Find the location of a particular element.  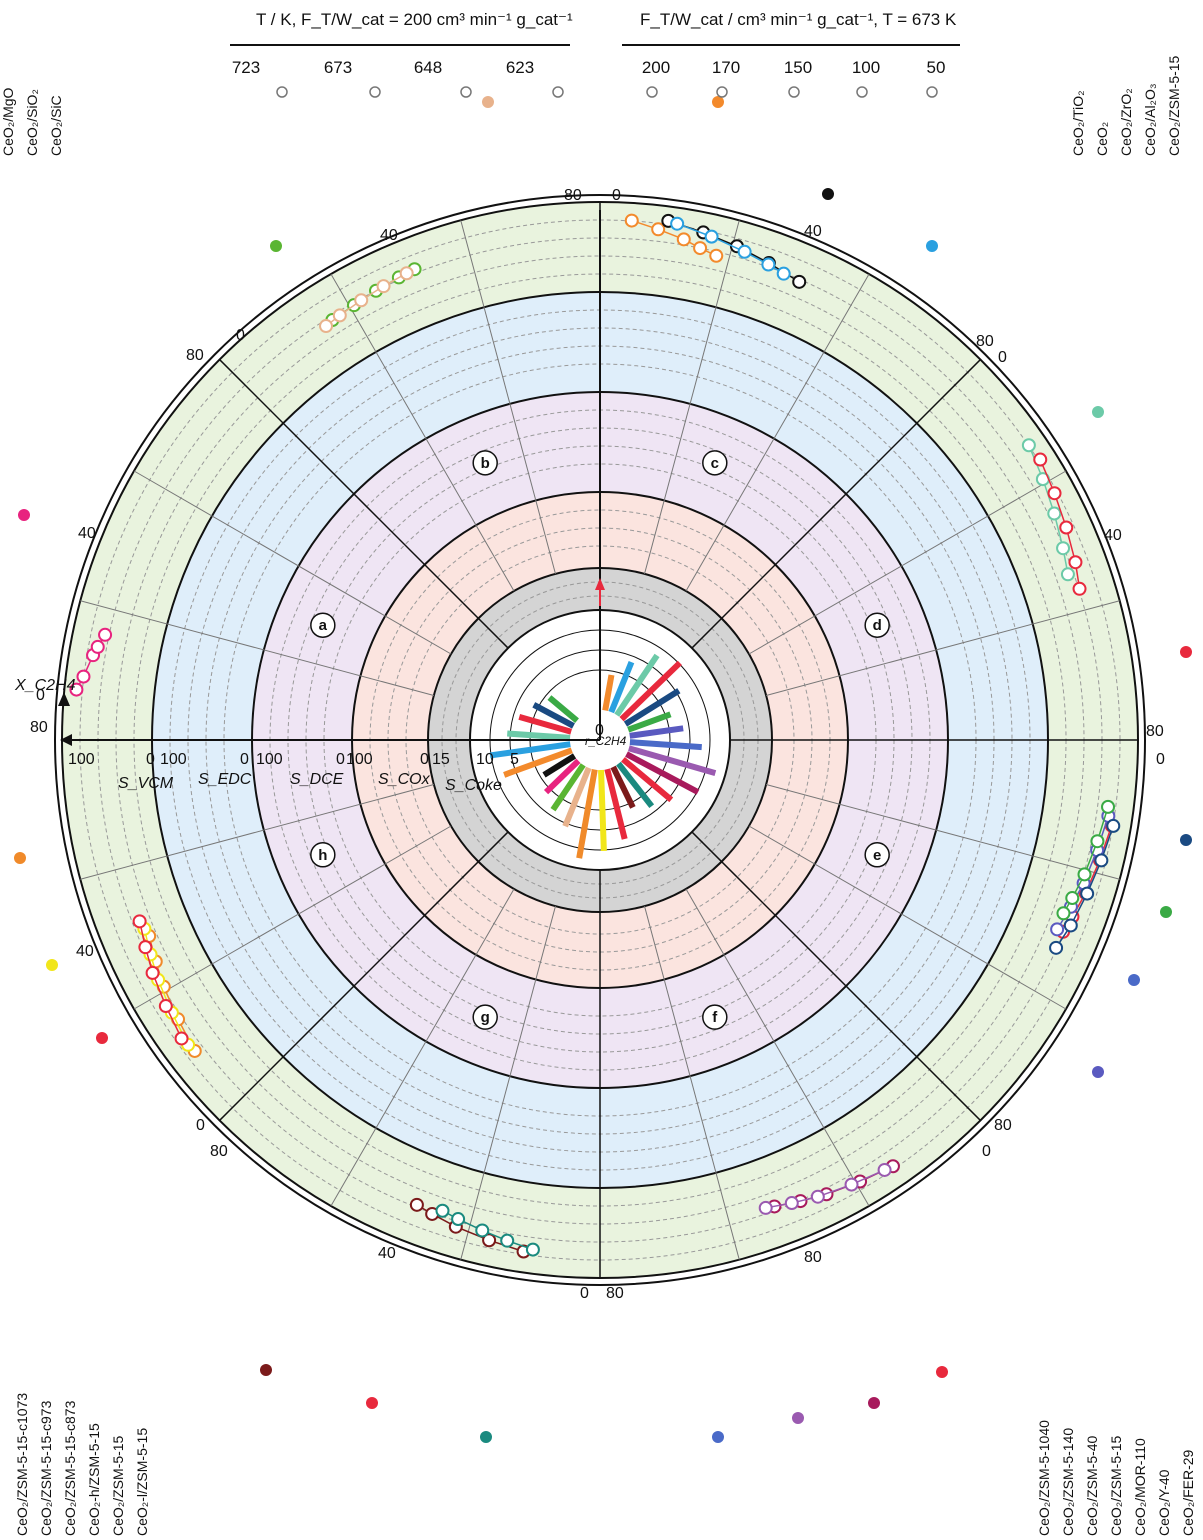

s-tick-100-edc: 100 is located at coordinates (173, 759).